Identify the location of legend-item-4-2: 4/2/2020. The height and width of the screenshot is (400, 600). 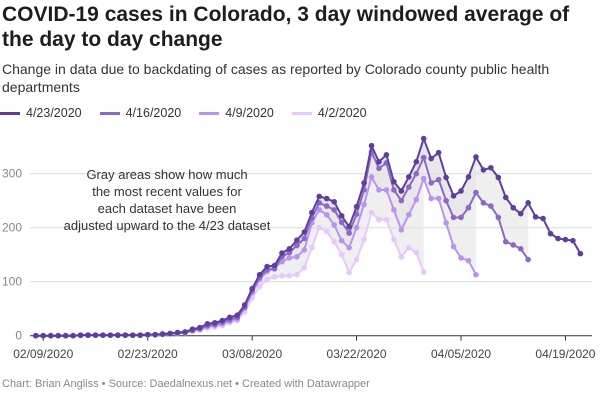
(329, 113).